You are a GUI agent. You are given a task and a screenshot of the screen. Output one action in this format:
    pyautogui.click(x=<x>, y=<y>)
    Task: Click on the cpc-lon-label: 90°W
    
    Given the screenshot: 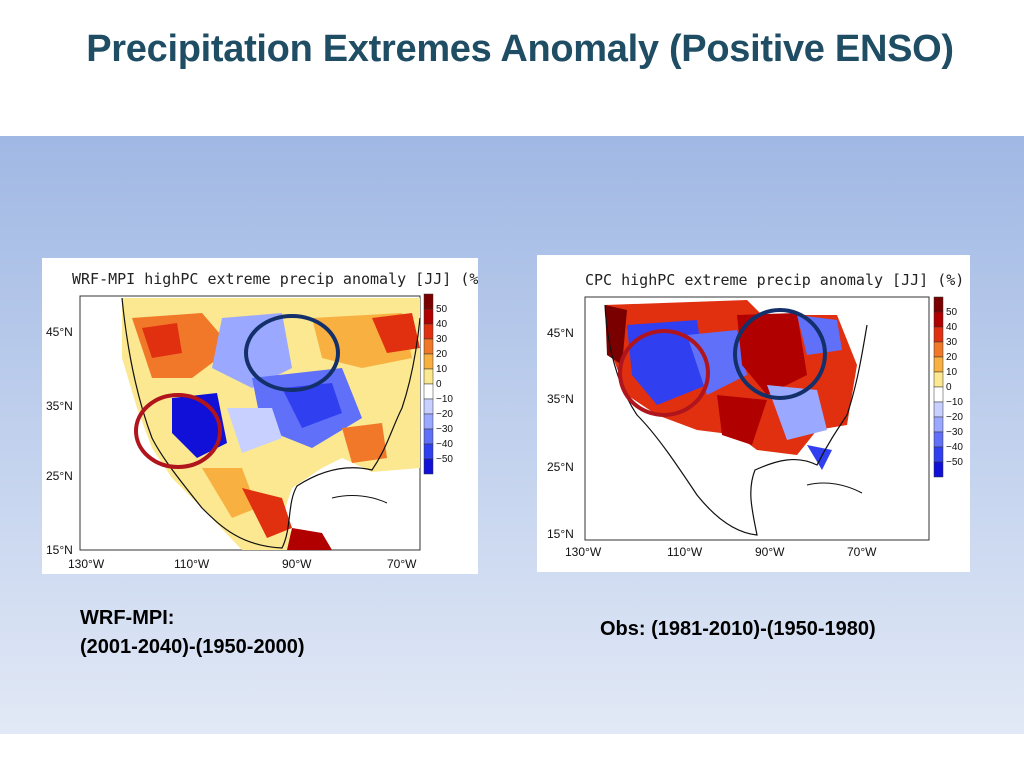 What is the action you would take?
    pyautogui.click(x=770, y=552)
    